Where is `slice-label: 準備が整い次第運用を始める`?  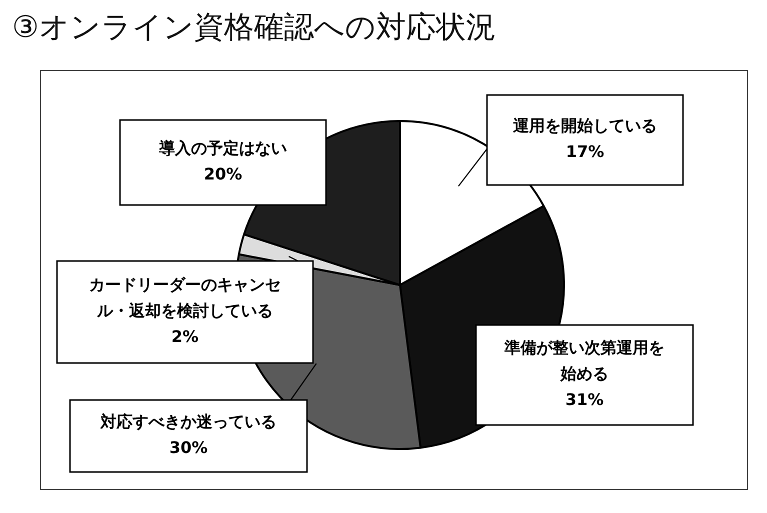 slice-label: 準備が整い次第運用を始める is located at coordinates (584, 361).